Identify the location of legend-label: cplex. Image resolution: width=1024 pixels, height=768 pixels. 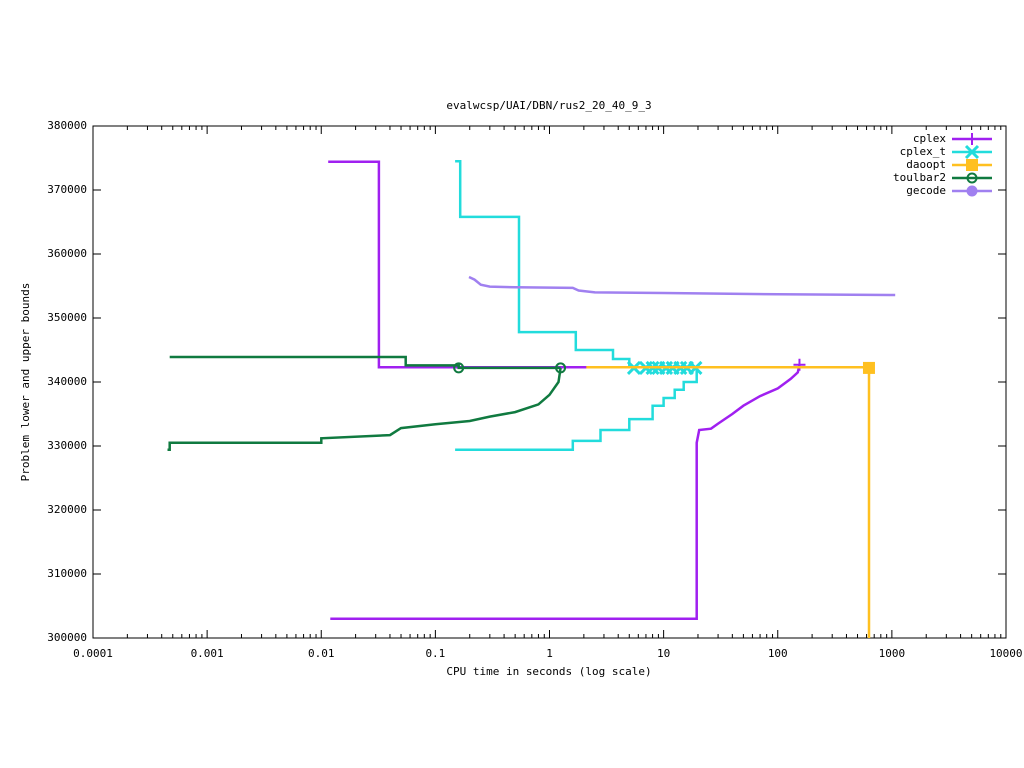
(929, 138).